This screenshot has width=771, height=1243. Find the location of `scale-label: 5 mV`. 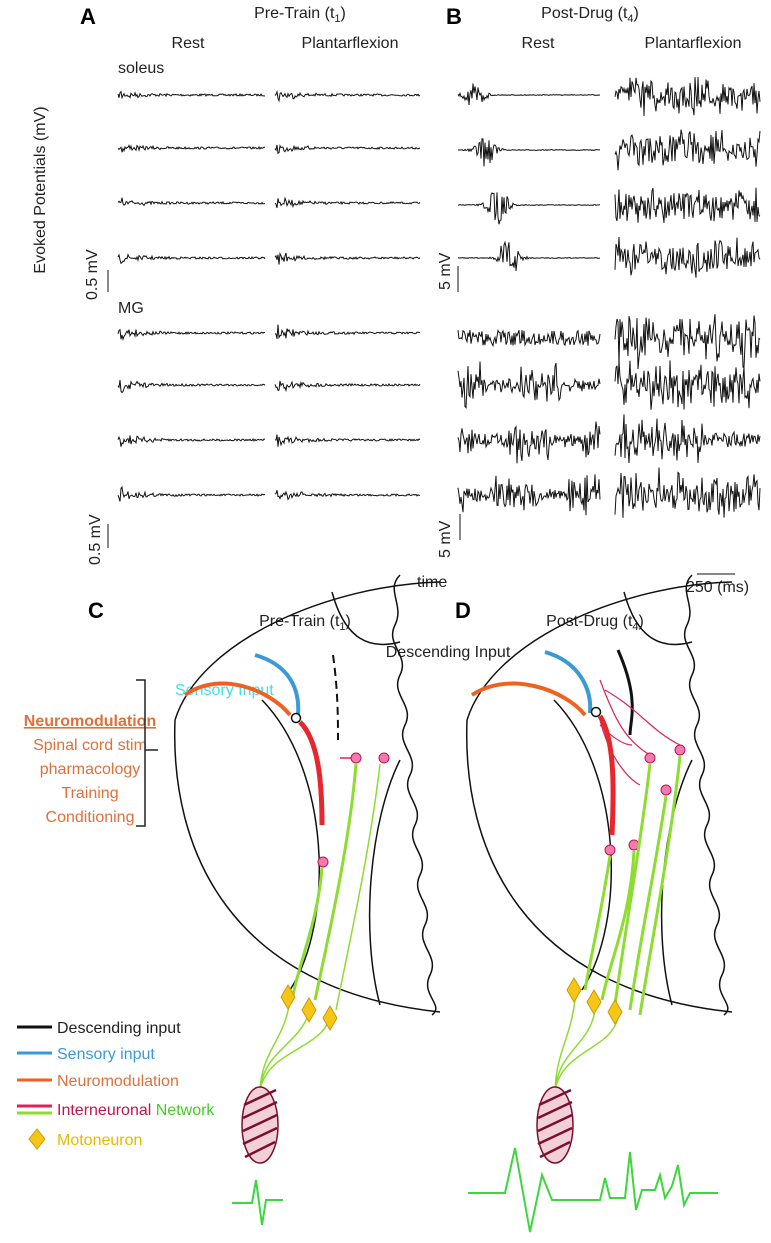

scale-label: 5 mV is located at coordinates (445, 539).